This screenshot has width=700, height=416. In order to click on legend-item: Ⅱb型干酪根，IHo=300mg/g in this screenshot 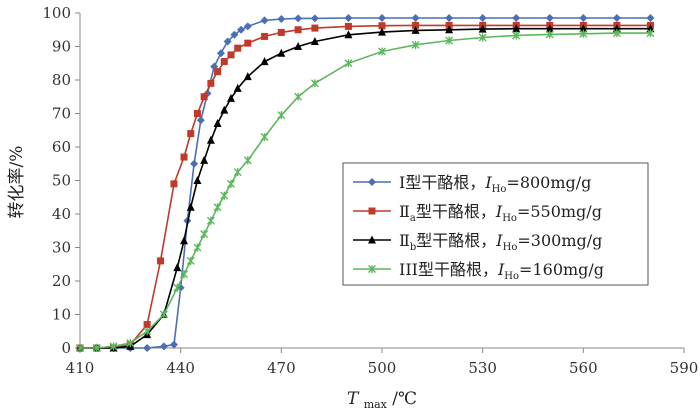, I will do `click(477, 242)`.